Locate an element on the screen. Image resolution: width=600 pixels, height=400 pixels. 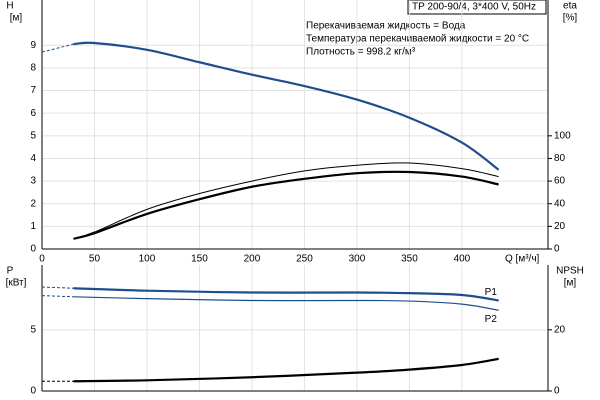
chart-title: TP 200-90/4, 3*400 V, 50Hz is located at coordinates (474, 7).